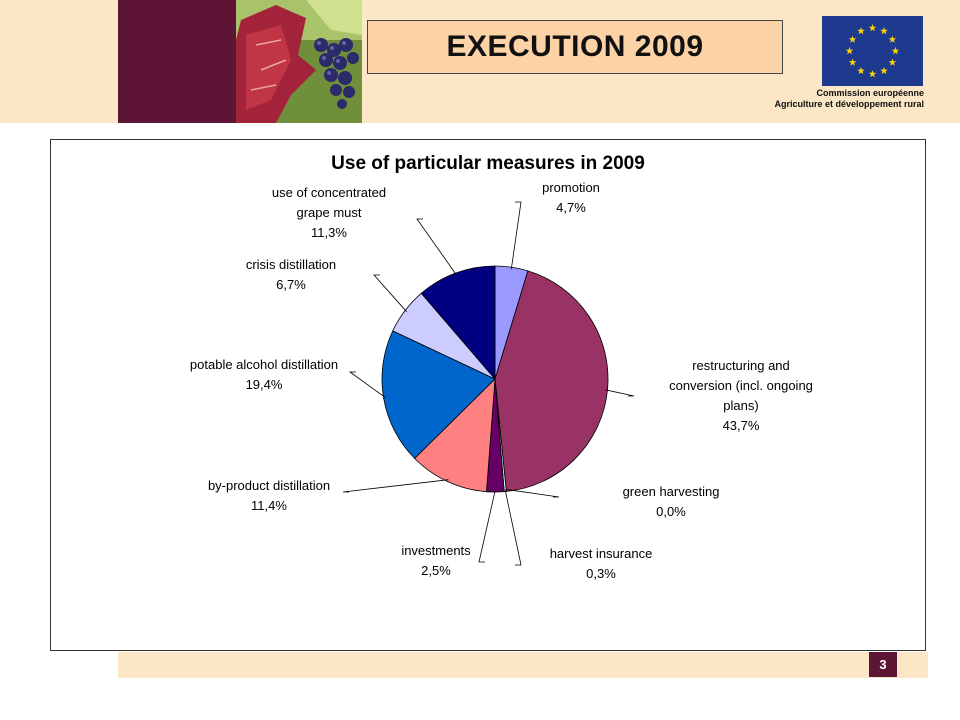 The width and height of the screenshot is (960, 720). I want to click on org-name: Commission européenne, so click(870, 93).